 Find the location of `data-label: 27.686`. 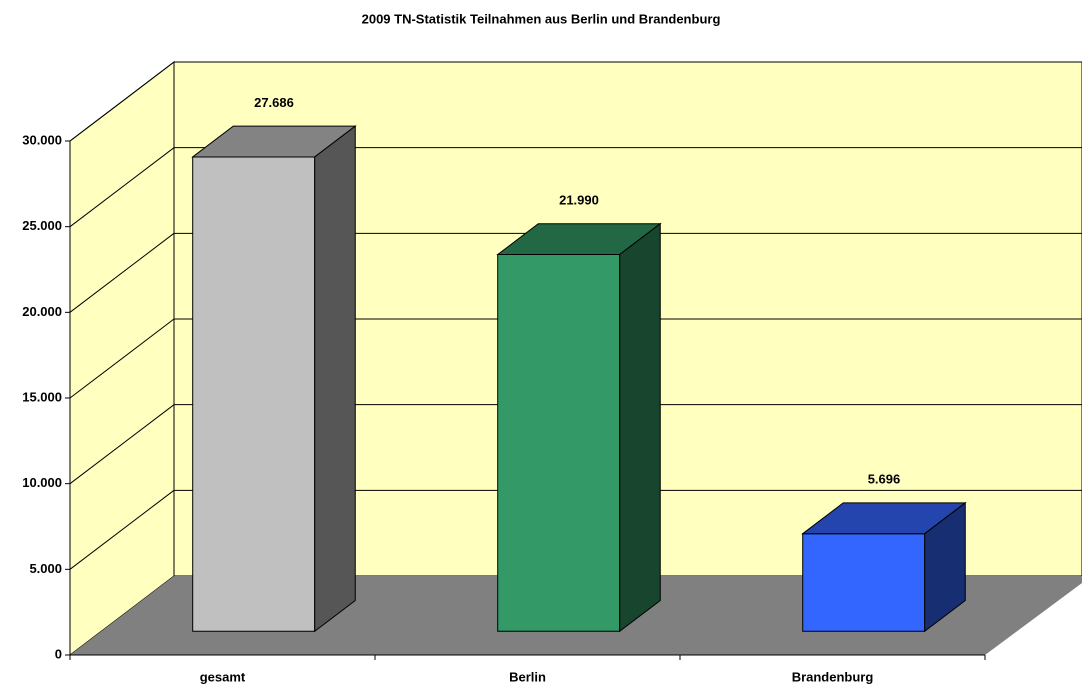

data-label: 27.686 is located at coordinates (274, 102).